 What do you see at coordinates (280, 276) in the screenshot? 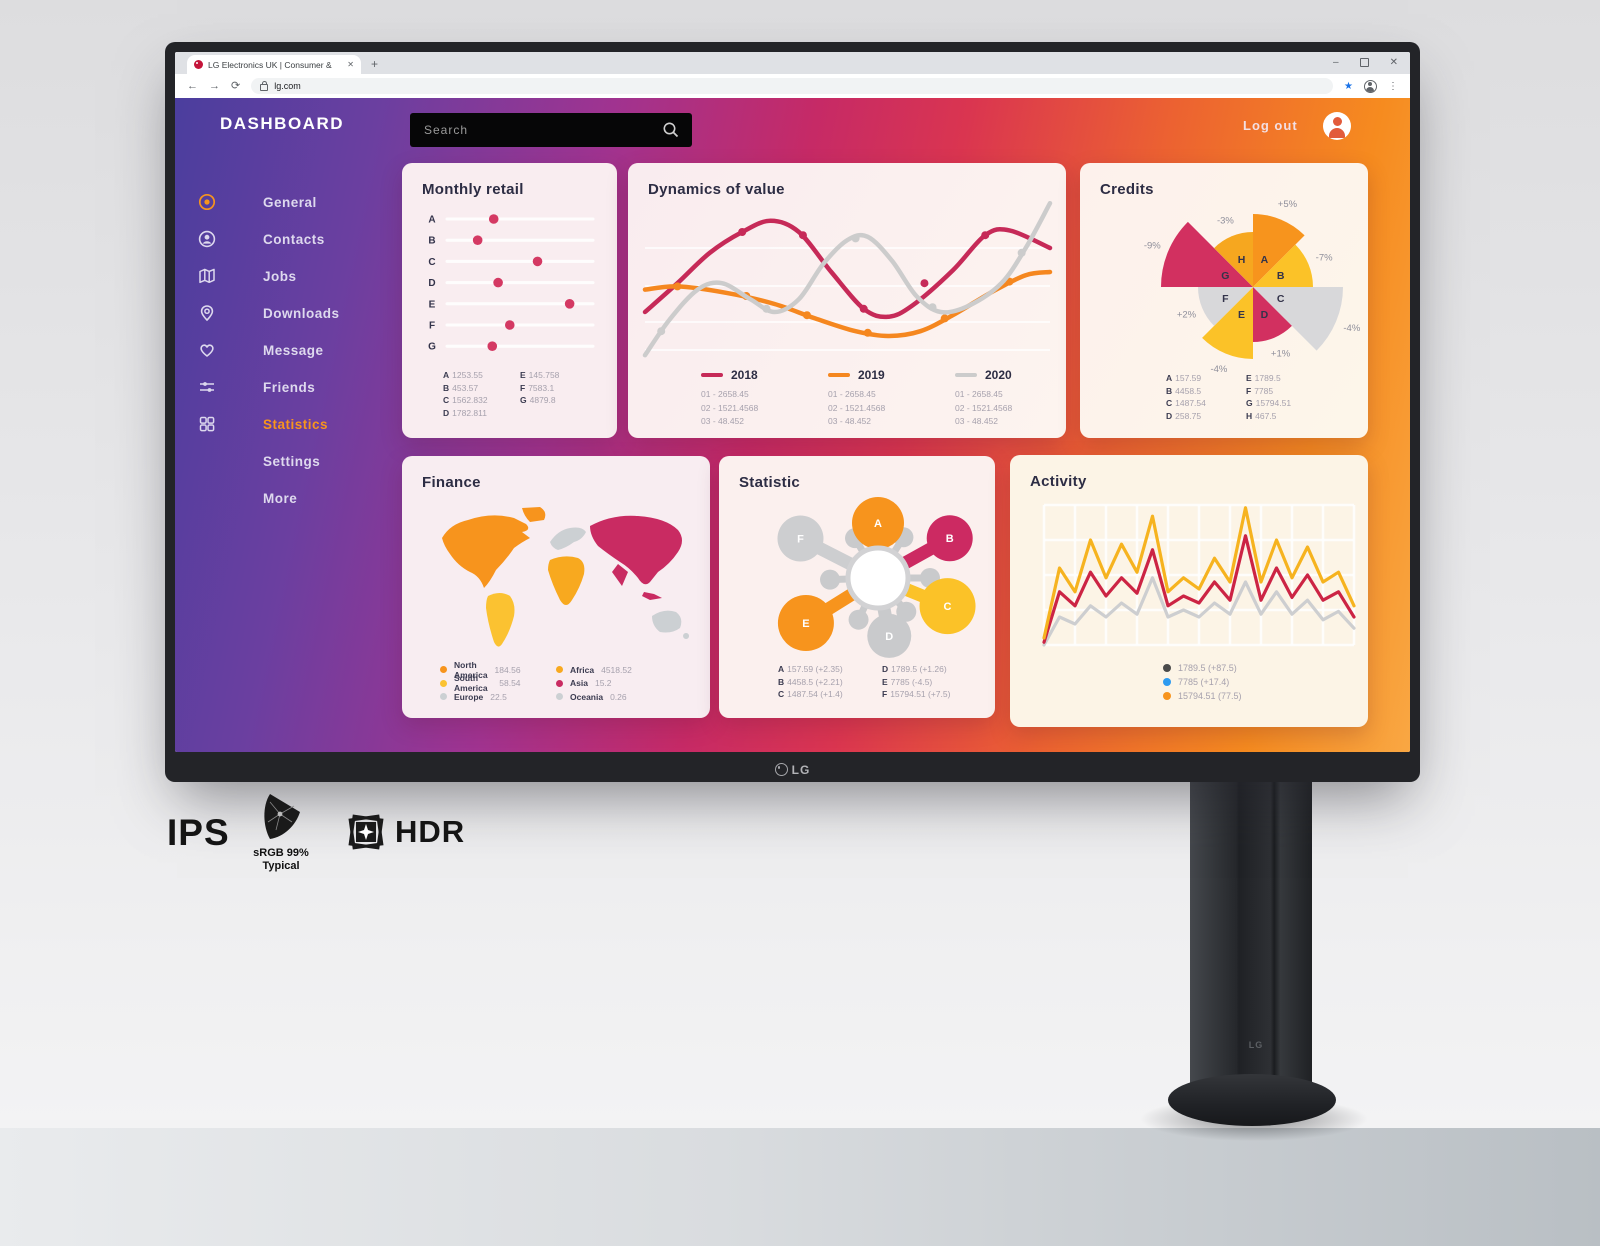
I see `sidebar-item-label: Jobs` at bounding box center [280, 276].